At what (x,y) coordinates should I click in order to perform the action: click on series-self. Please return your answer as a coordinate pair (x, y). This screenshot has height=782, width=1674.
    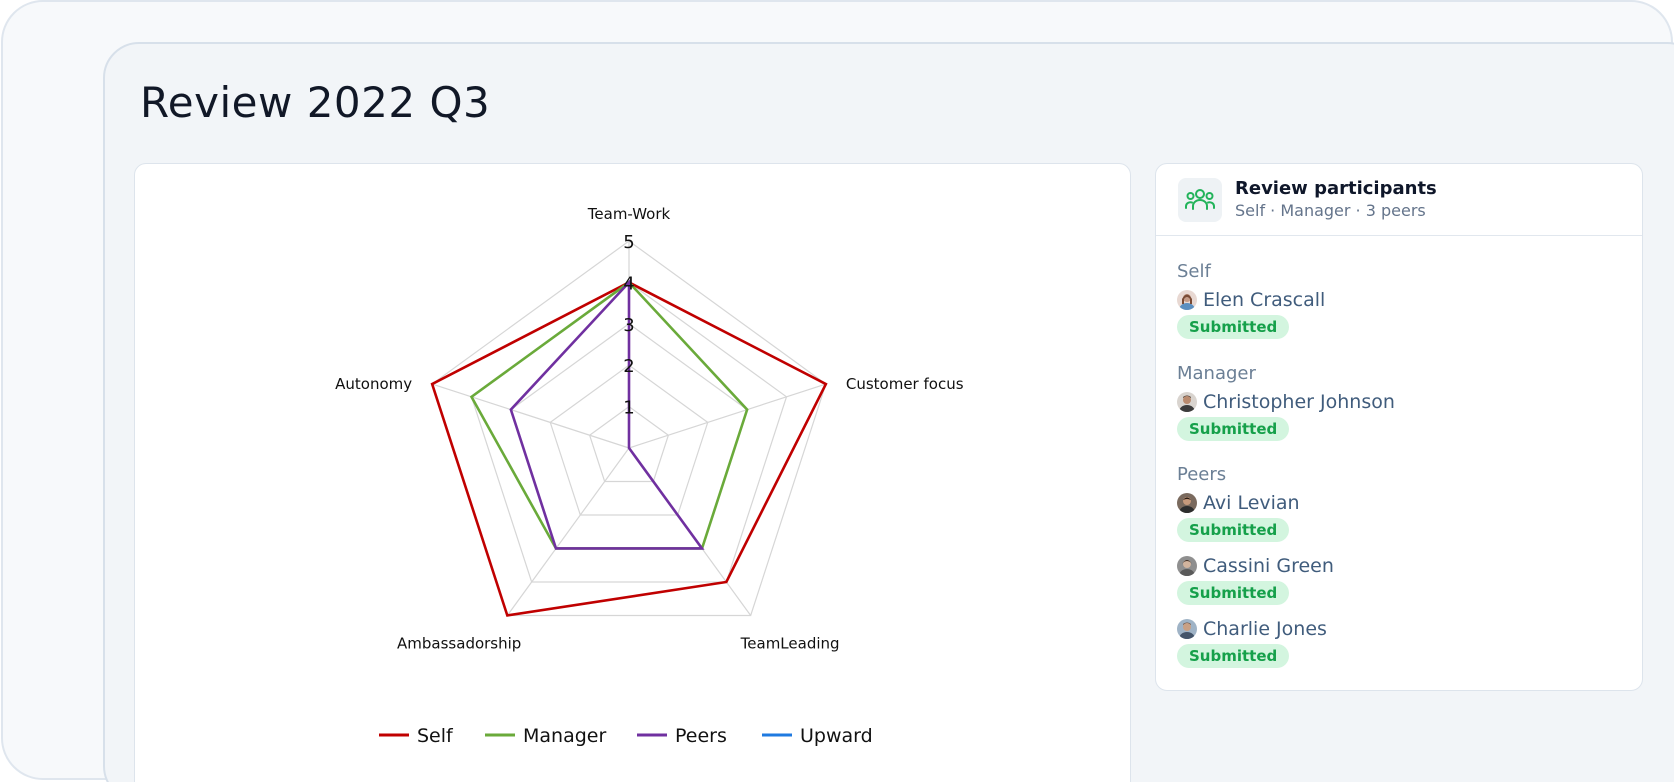
    Looking at the image, I should click on (629, 448).